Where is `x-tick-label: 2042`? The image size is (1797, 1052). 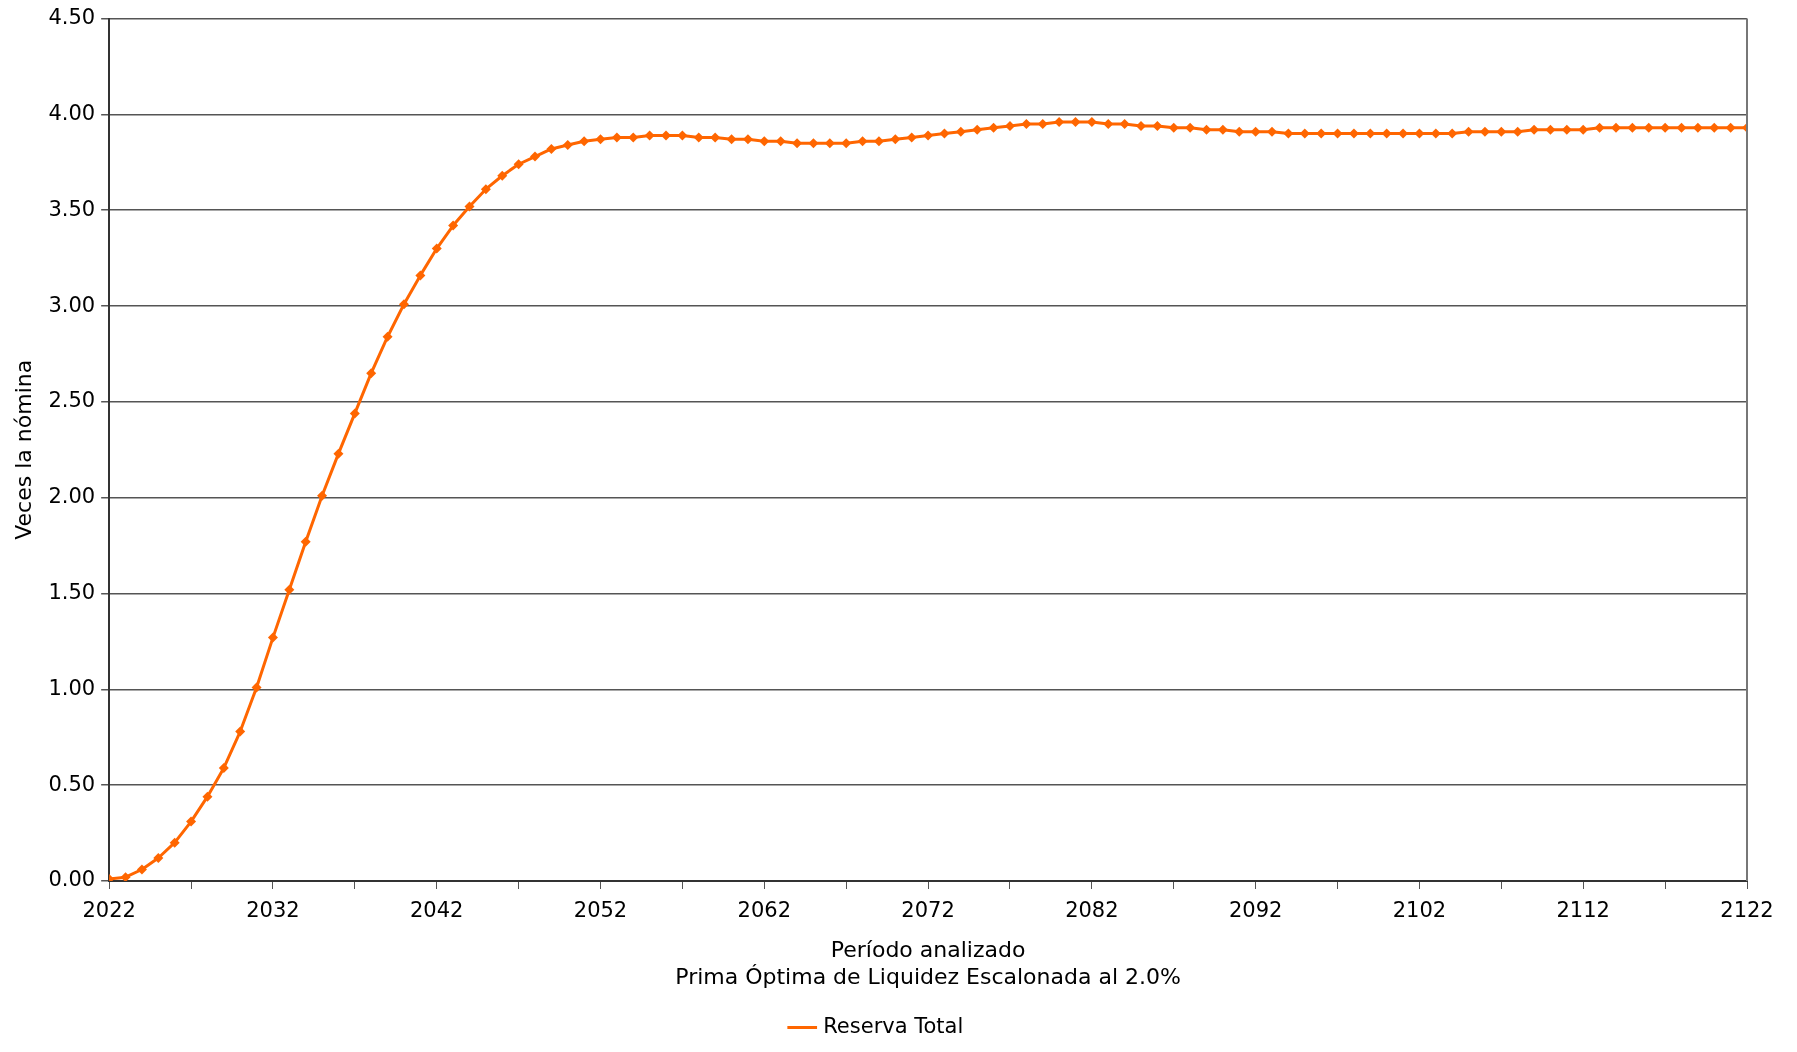 x-tick-label: 2042 is located at coordinates (437, 910).